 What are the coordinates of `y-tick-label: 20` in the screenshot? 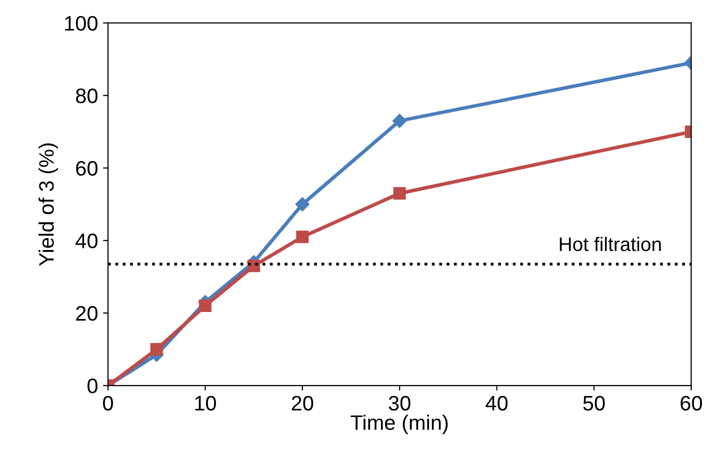 It's located at (87, 313).